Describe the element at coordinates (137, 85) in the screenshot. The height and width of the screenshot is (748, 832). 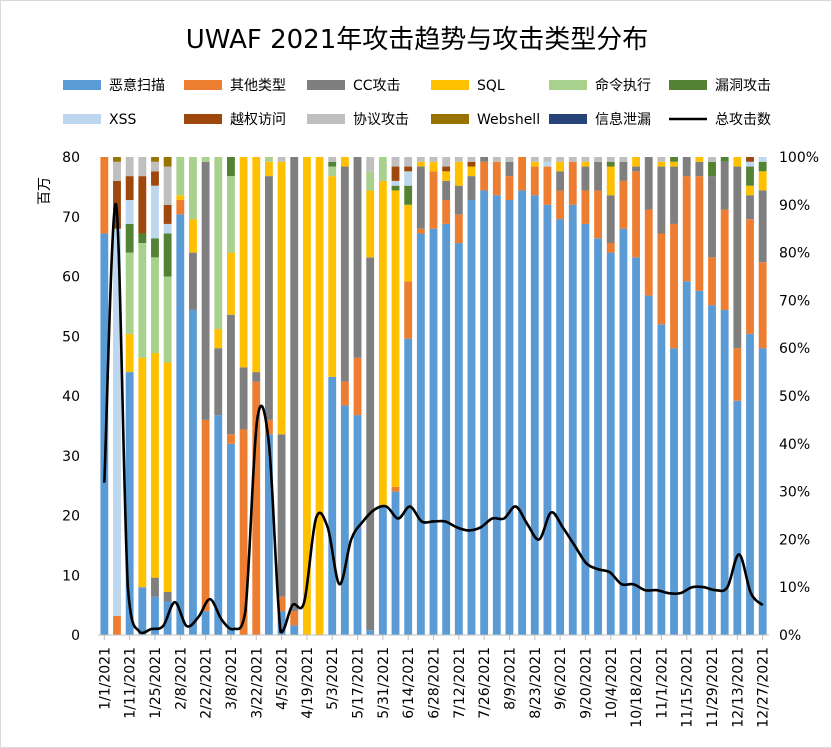
I see `legend-label: 恶意扫描` at that location.